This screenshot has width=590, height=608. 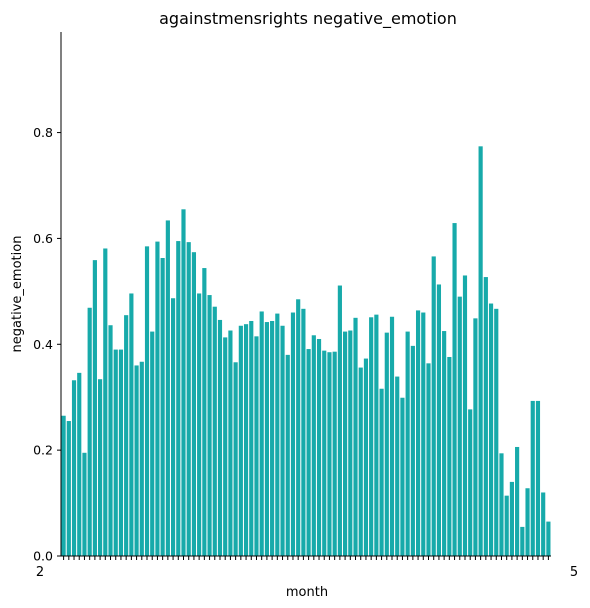 What do you see at coordinates (43, 344) in the screenshot?
I see `y-tick-label: 0.4` at bounding box center [43, 344].